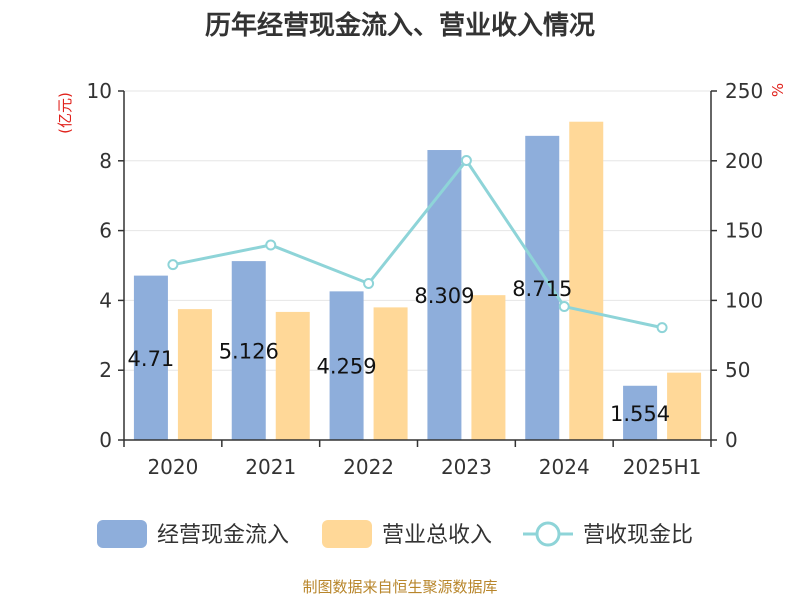  What do you see at coordinates (223, 535) in the screenshot?
I see `legend-label: 经营现金流入` at bounding box center [223, 535].